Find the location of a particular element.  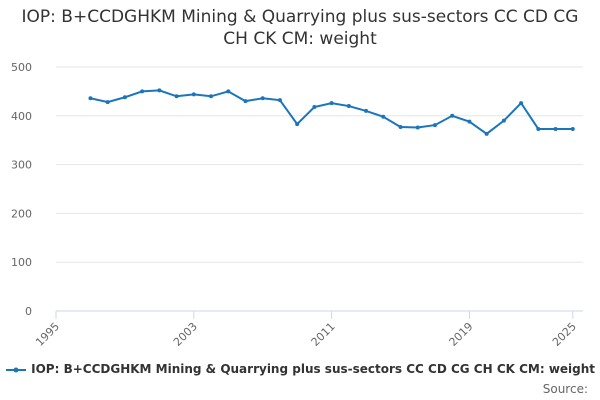

y-tick-label: 400 is located at coordinates (21, 116).